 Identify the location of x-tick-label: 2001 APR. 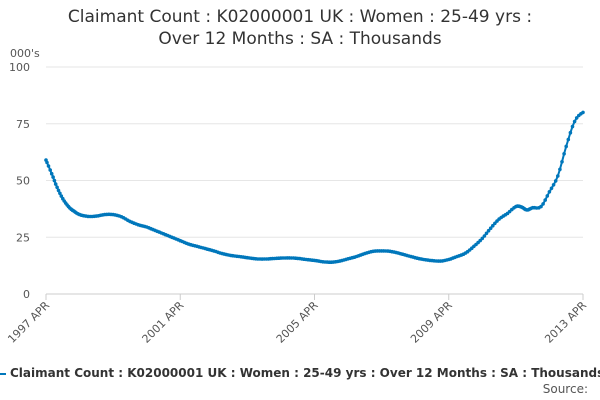
(162, 322).